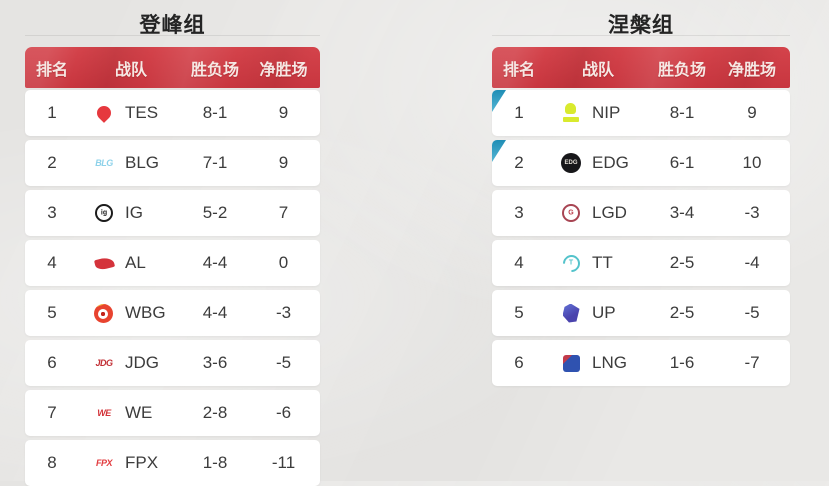  I want to click on net-cell: 7, so click(283, 212).